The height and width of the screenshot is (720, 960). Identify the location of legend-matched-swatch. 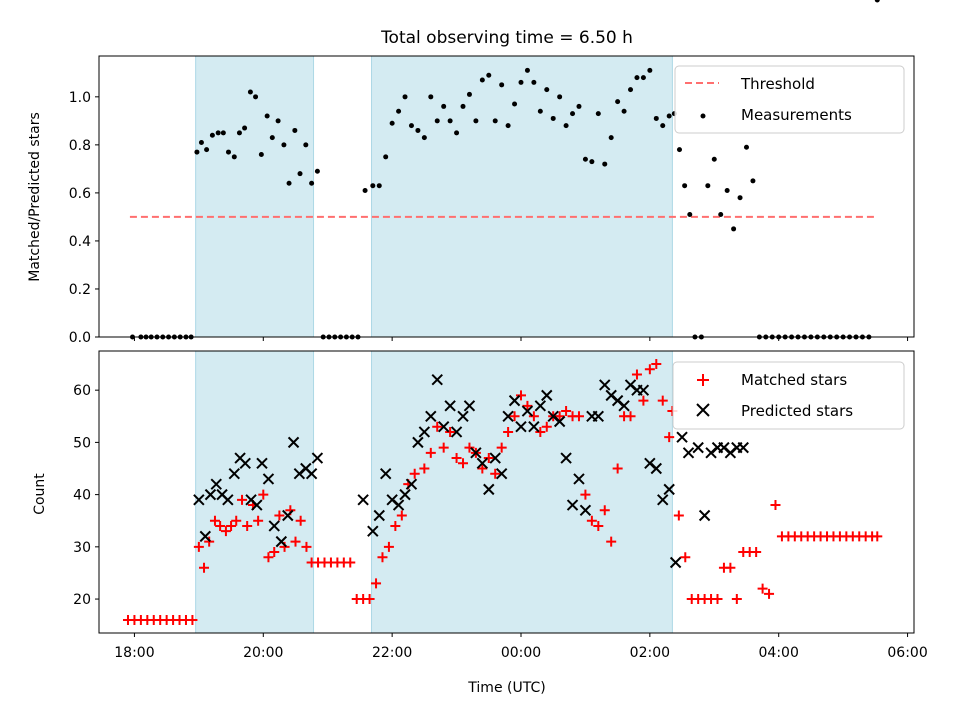
(703, 380).